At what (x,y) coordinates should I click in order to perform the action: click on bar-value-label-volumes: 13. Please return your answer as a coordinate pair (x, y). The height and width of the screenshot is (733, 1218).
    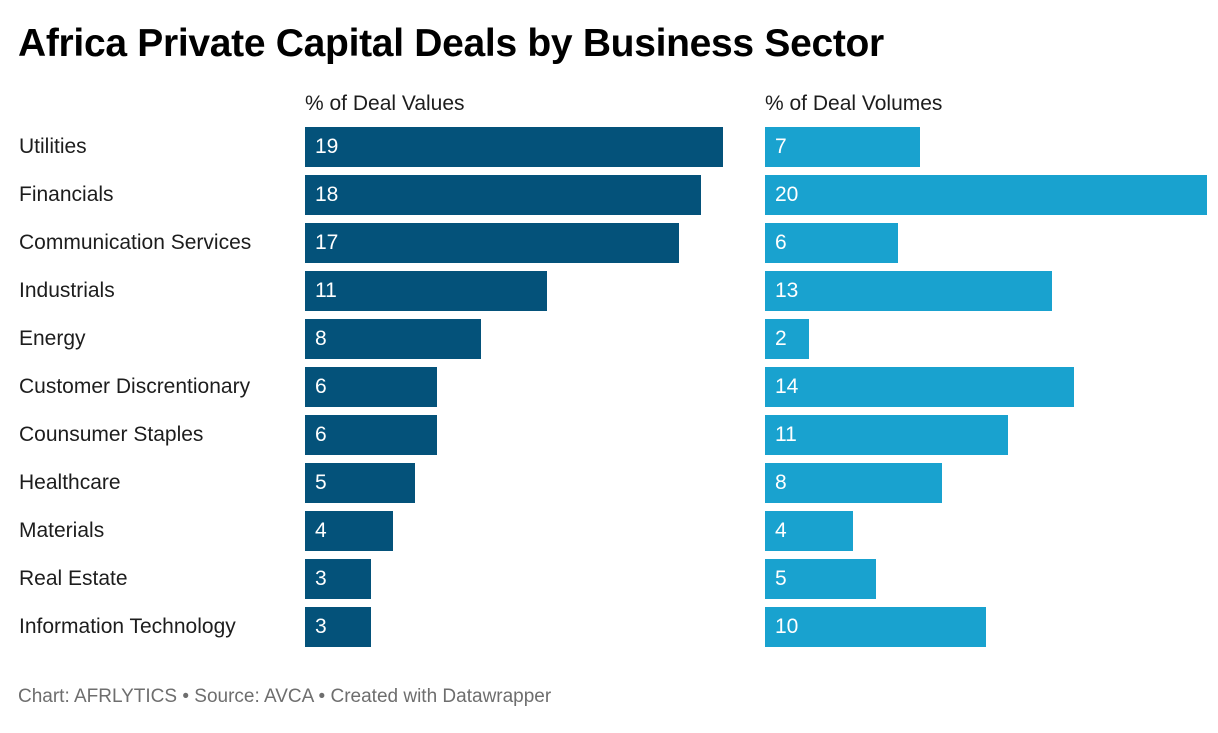
    Looking at the image, I should click on (787, 290).